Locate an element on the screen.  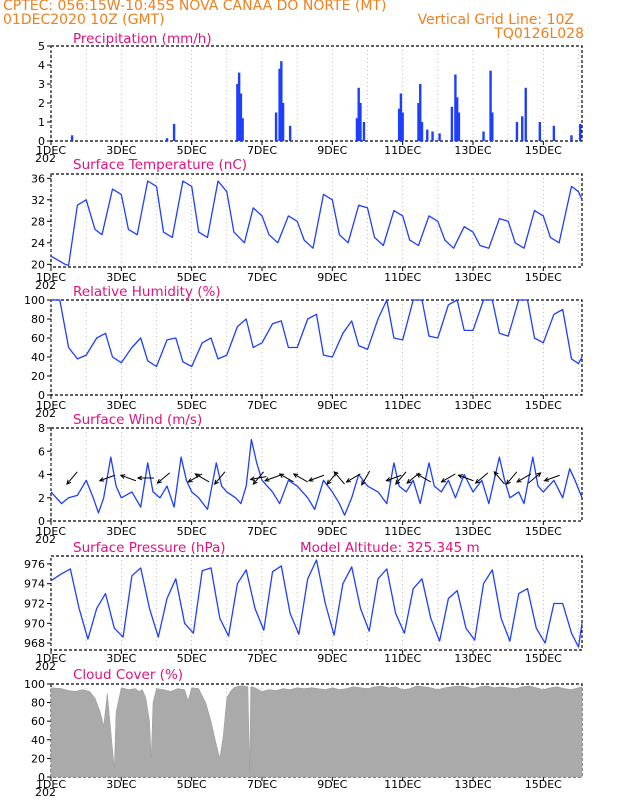
wind-frame is located at coordinates (316, 474).